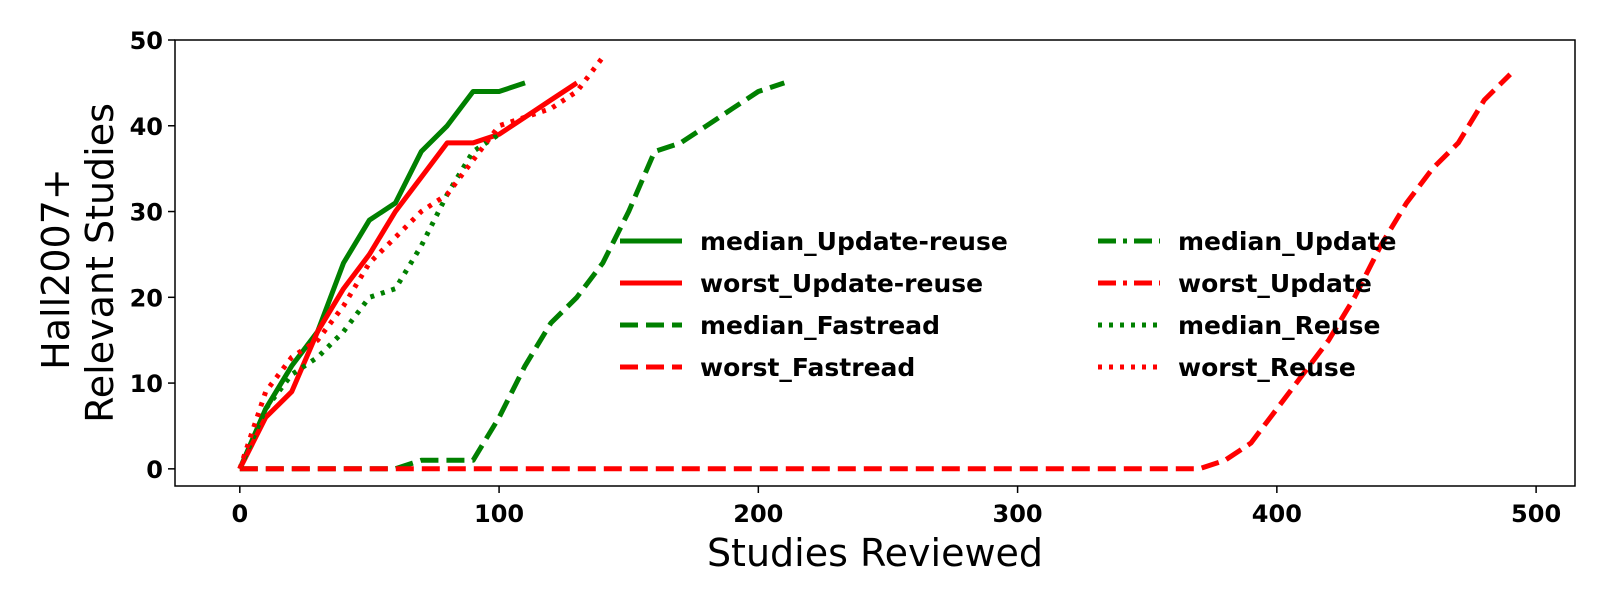 This screenshot has width=1600, height=600. I want to click on x-tick-label: 400, so click(1277, 514).